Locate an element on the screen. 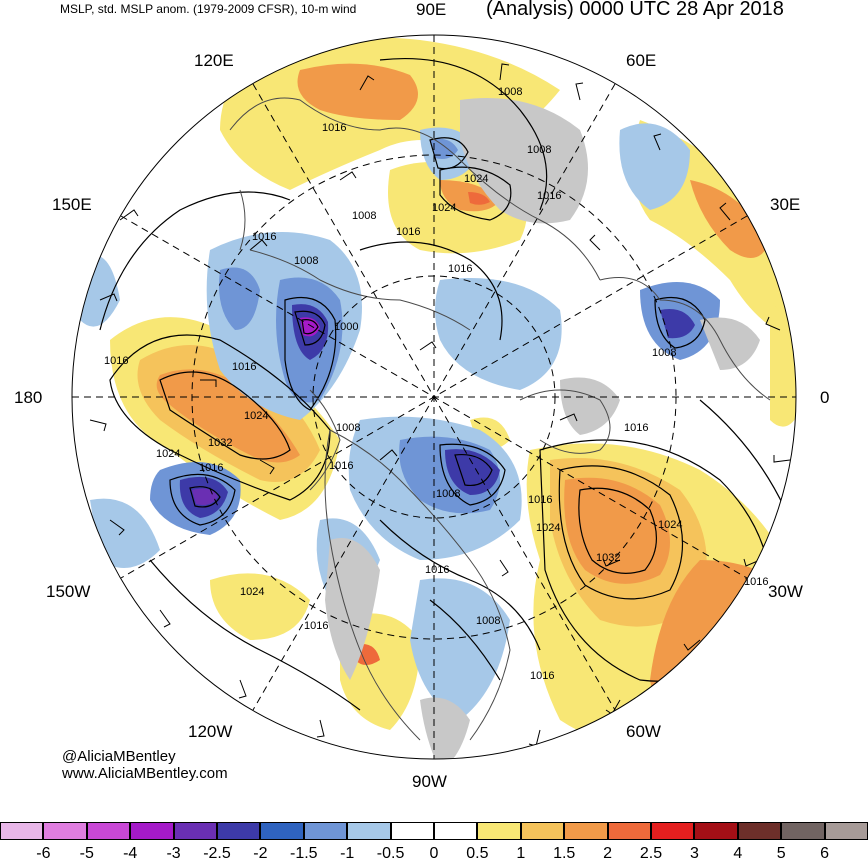  colorbar-label: 4 is located at coordinates (738, 853).